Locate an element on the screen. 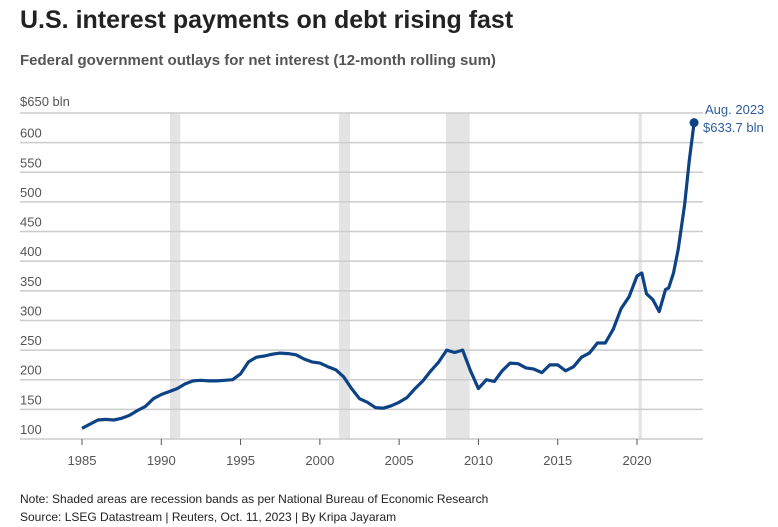  y-tick-label: 400 is located at coordinates (31, 251).